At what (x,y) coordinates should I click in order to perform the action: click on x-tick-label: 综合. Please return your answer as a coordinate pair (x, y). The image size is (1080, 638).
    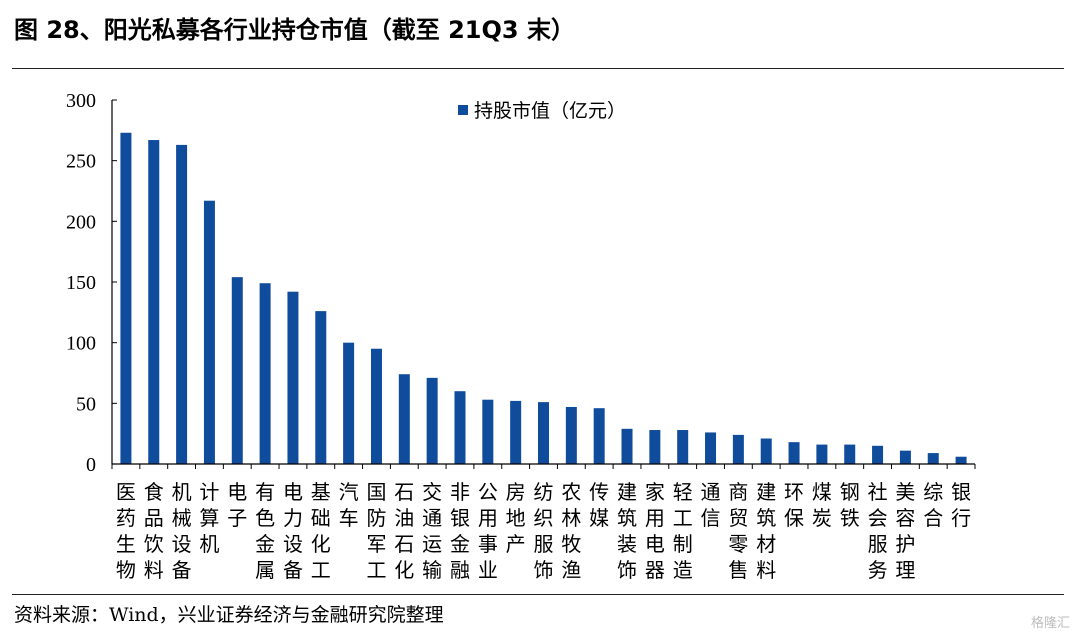
    Looking at the image, I should click on (933, 505).